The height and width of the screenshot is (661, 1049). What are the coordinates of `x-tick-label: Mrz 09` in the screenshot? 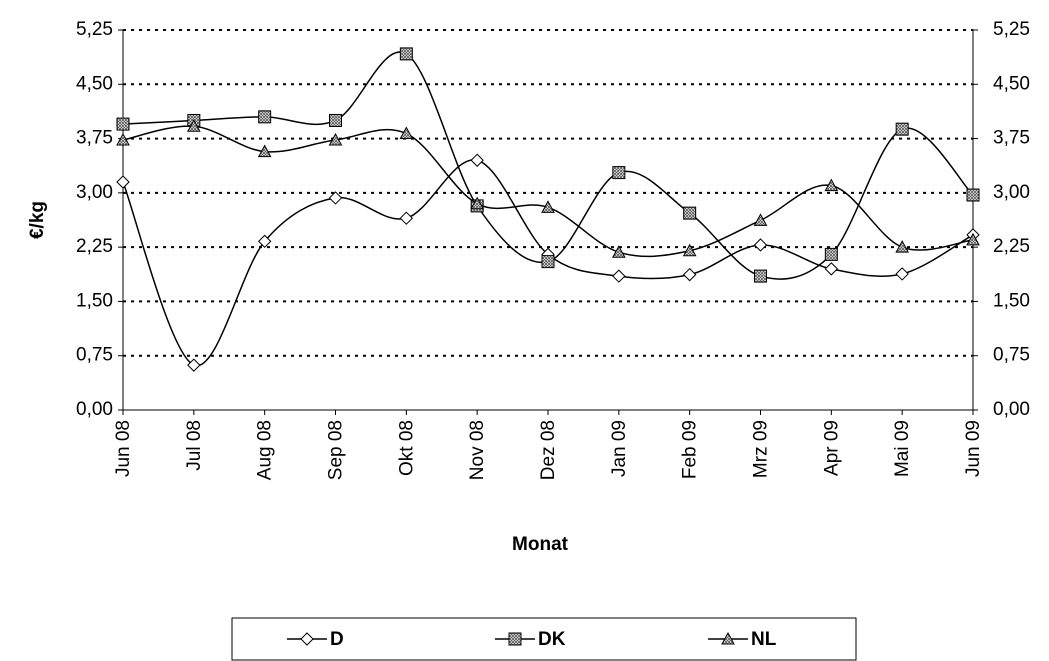 It's located at (761, 449).